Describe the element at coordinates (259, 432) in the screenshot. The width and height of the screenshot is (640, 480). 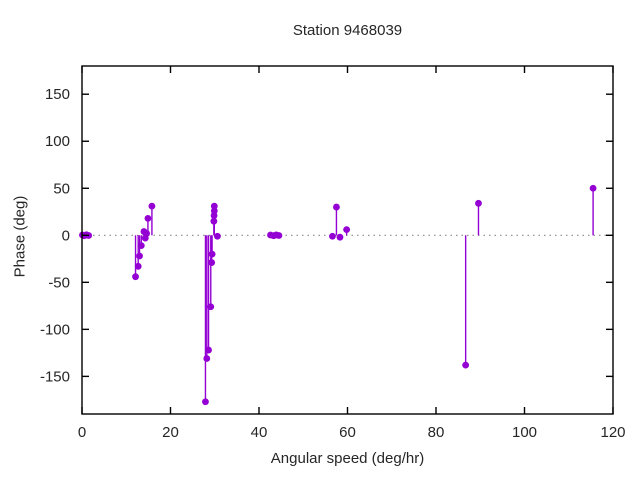
I see `x-tick-label: 40` at that location.